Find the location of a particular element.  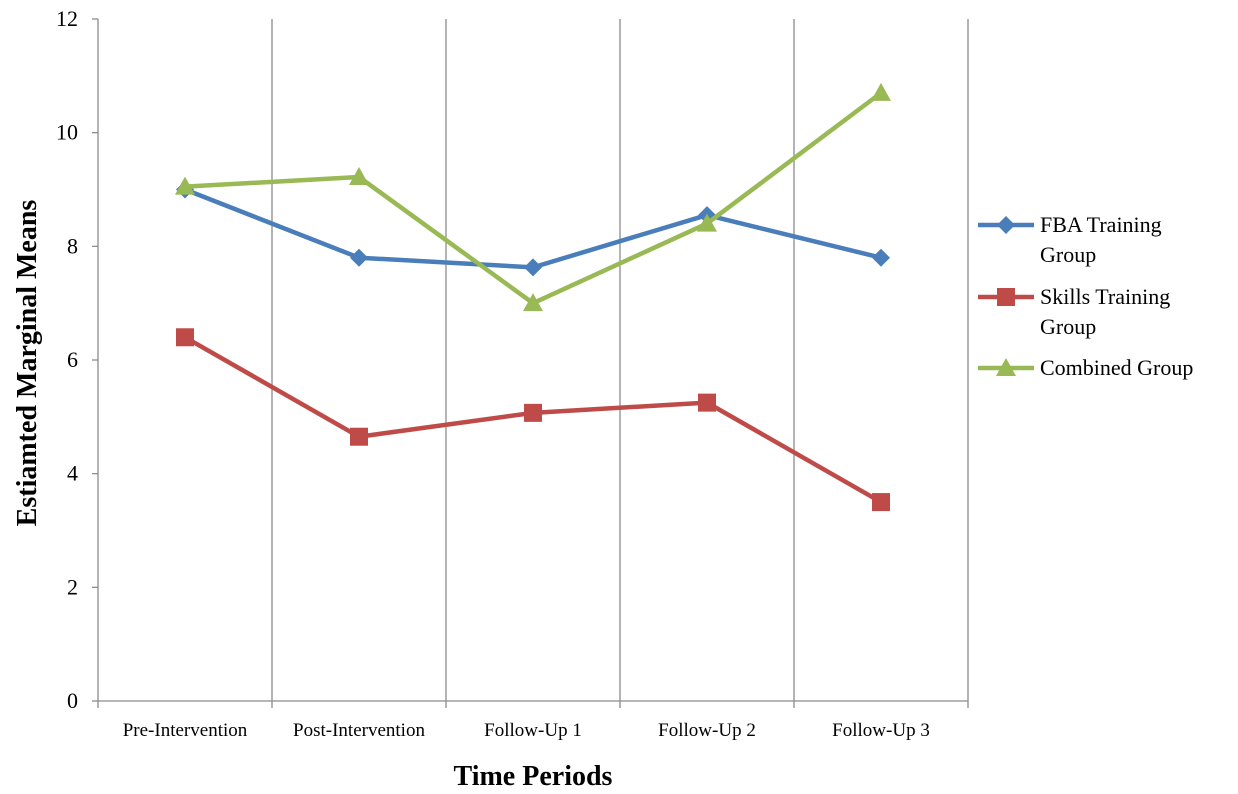

legend-item: FBA Training Group is located at coordinates (1070, 239).